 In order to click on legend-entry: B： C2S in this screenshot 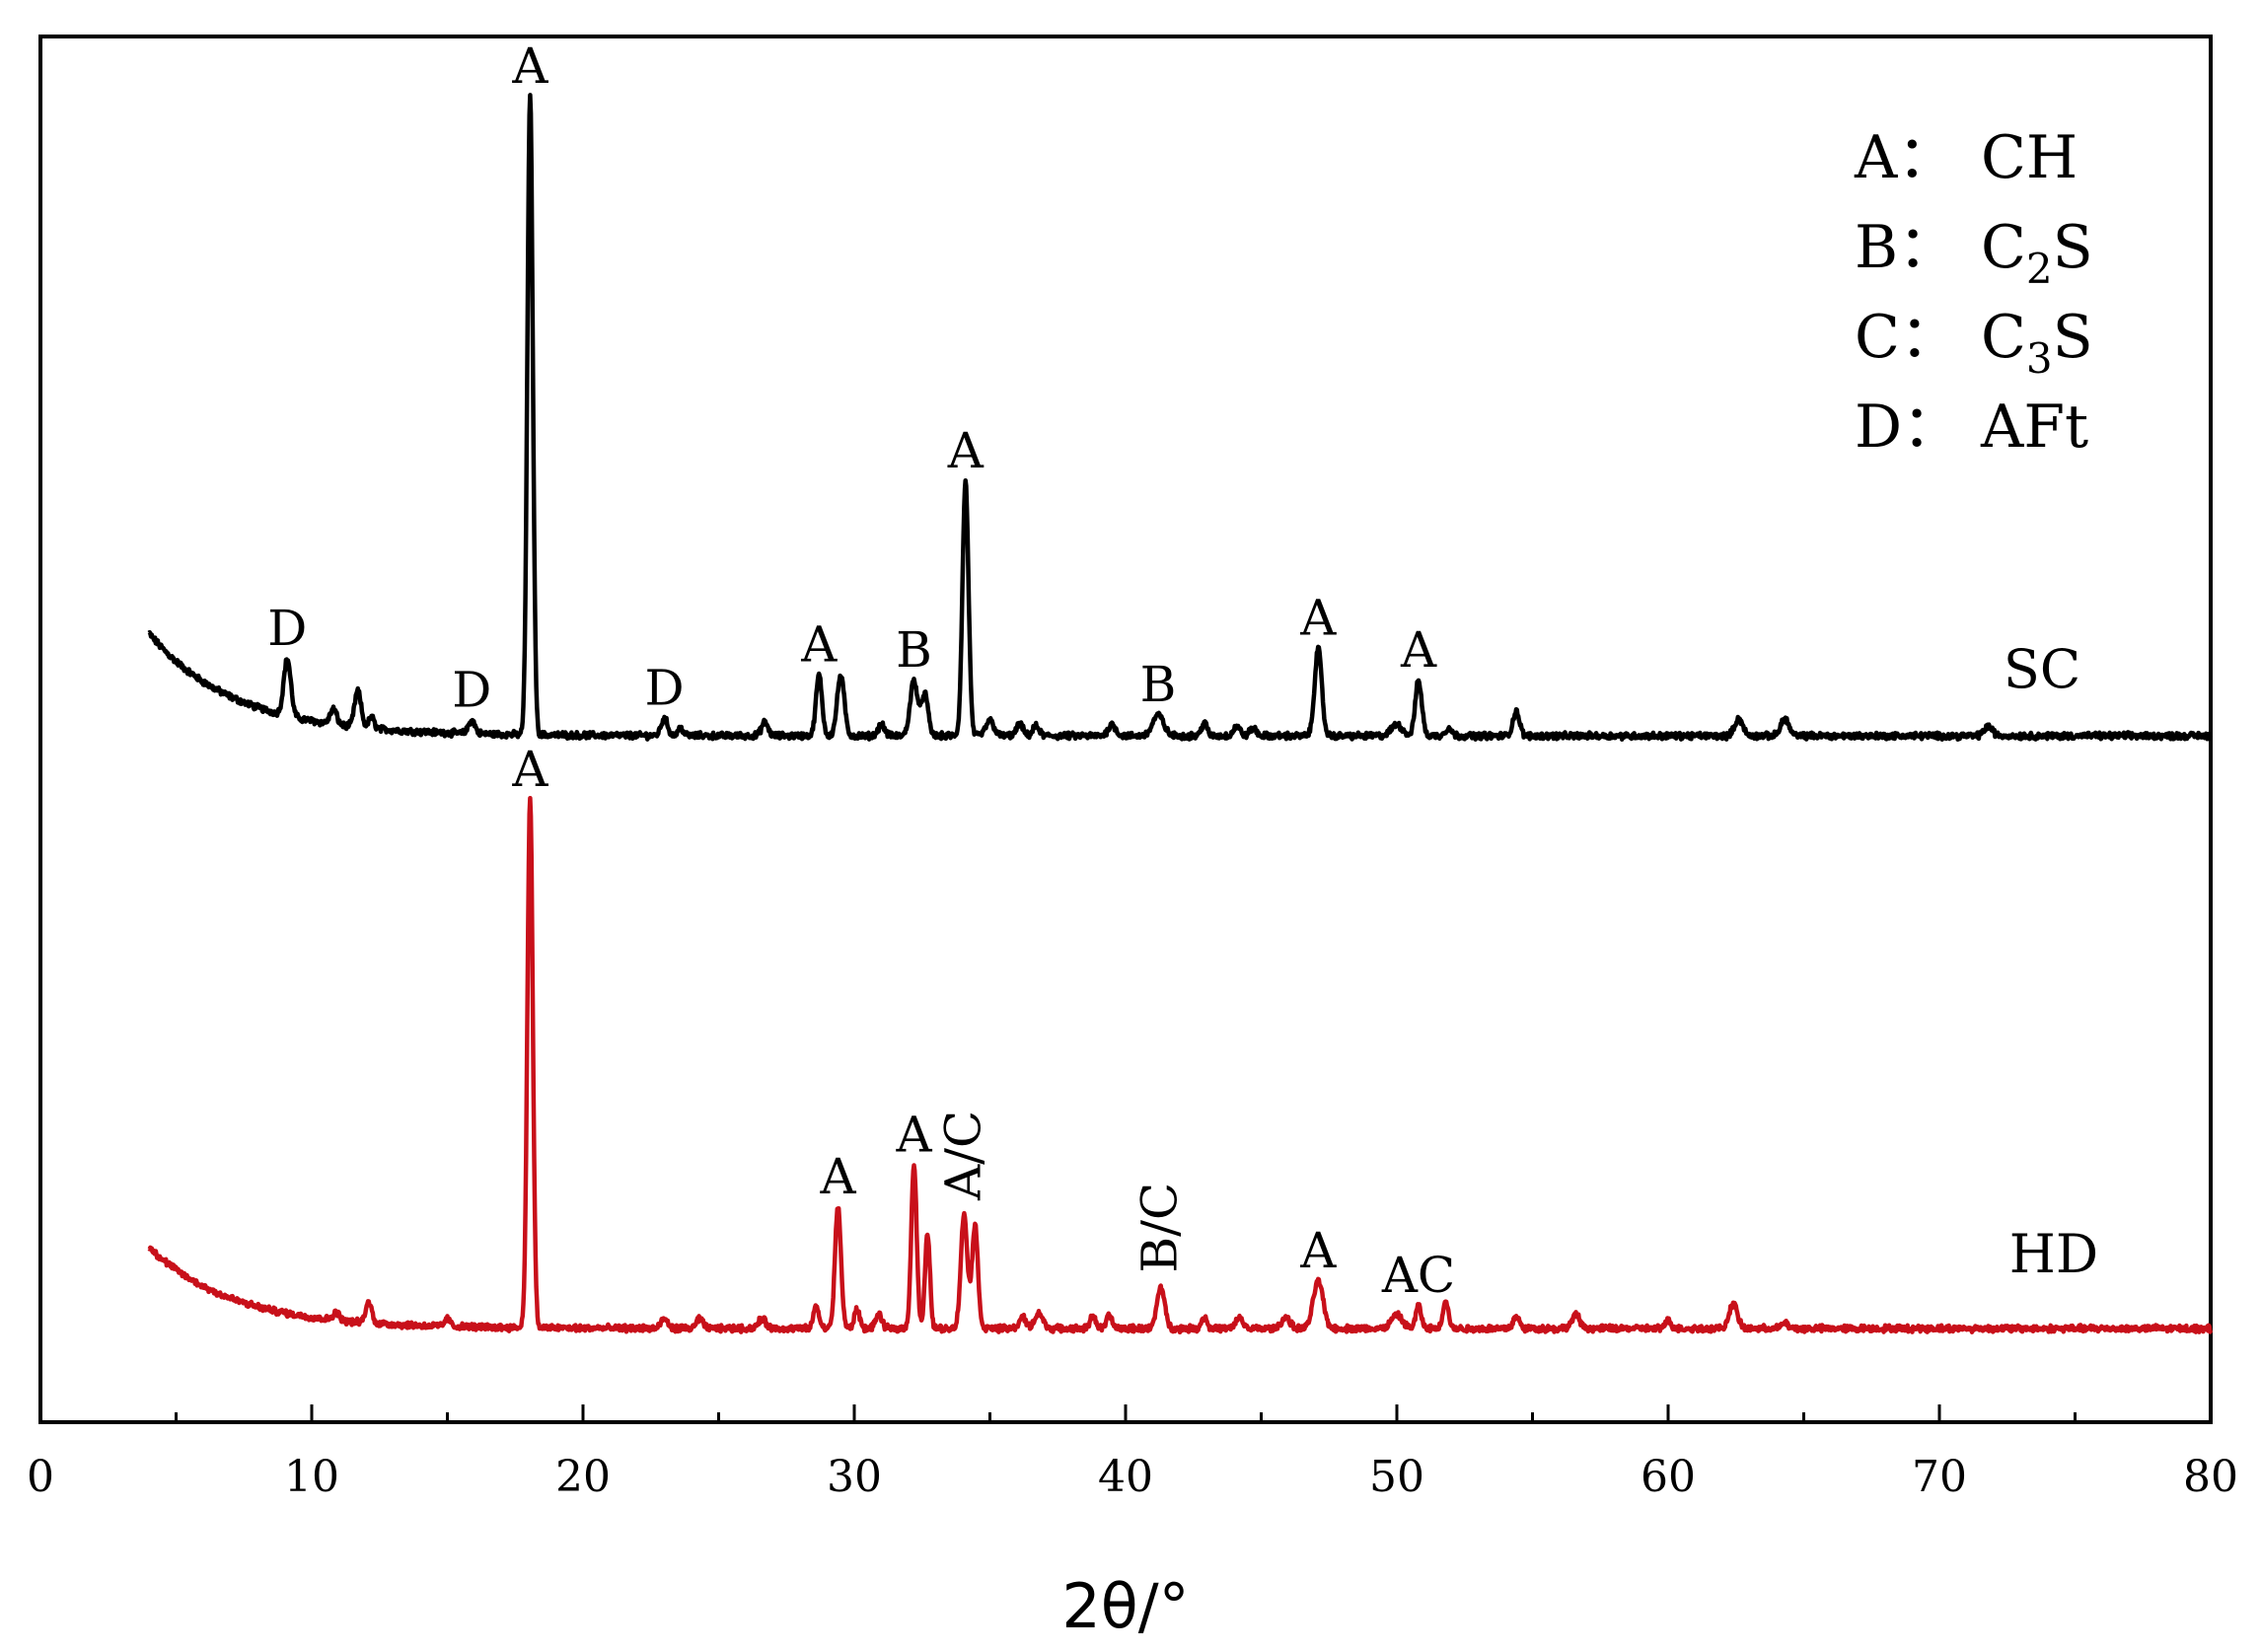, I will do `click(1974, 253)`.